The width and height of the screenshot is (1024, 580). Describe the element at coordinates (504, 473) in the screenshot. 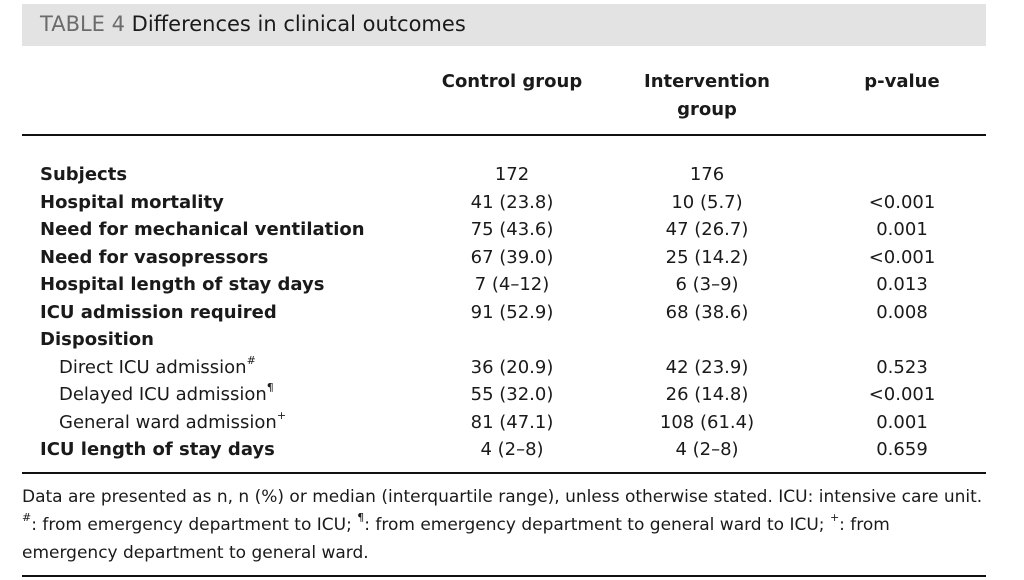

I see `body-bottom-rule` at that location.